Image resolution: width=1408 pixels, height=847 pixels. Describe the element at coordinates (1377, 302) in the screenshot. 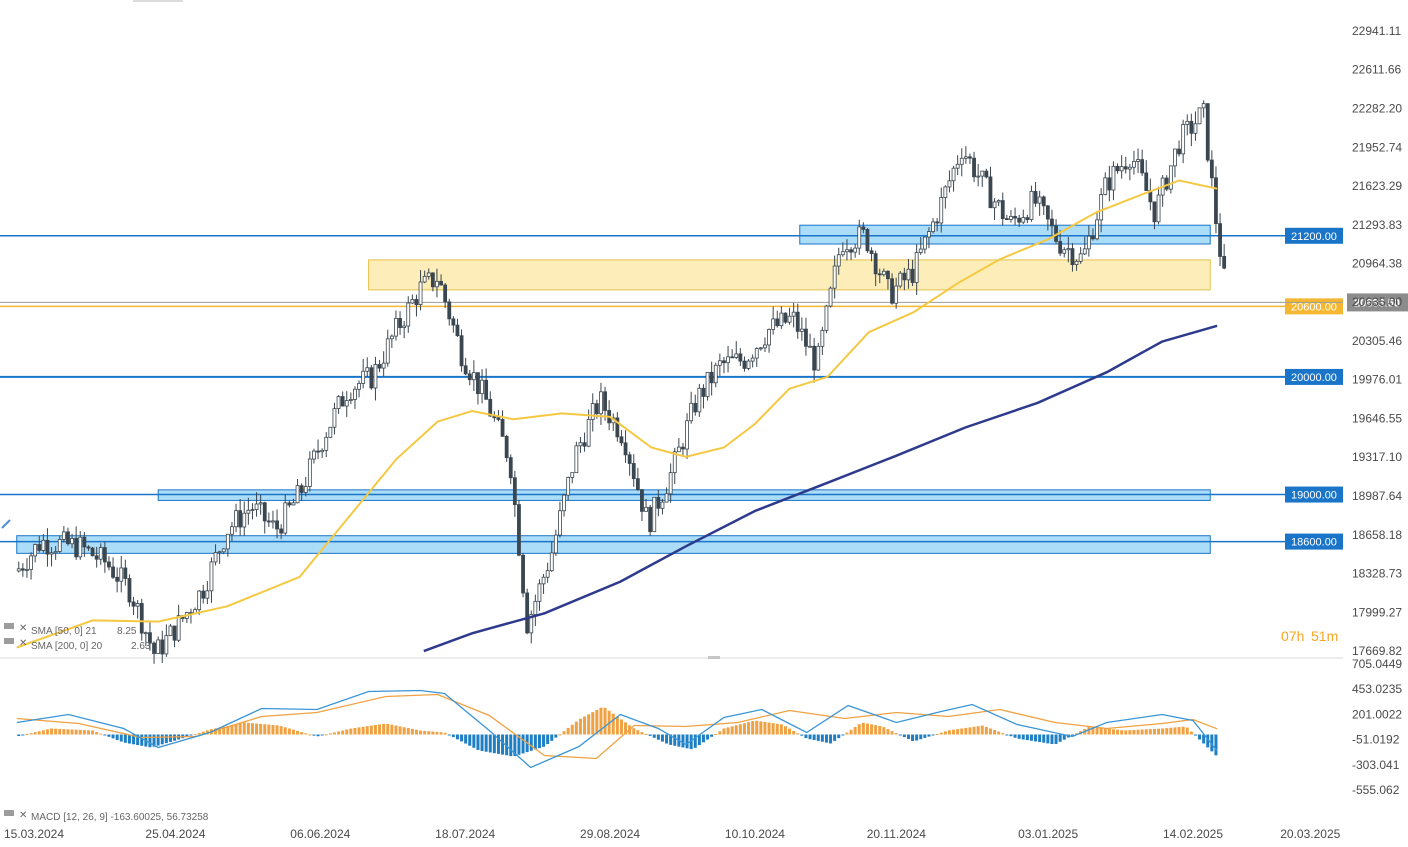

I see `price-tick-label: 20635.00` at that location.